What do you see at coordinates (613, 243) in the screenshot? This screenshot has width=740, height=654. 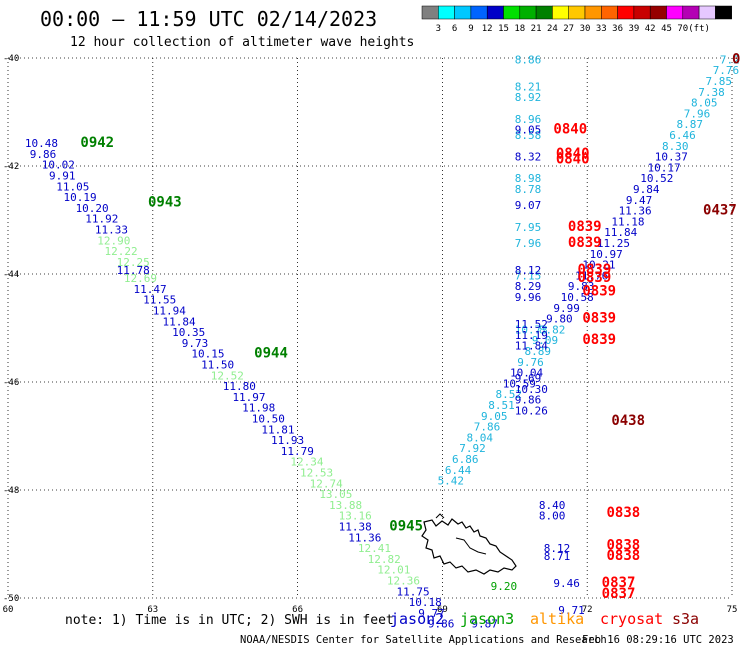 I see `swh-value: 11.25` at bounding box center [613, 243].